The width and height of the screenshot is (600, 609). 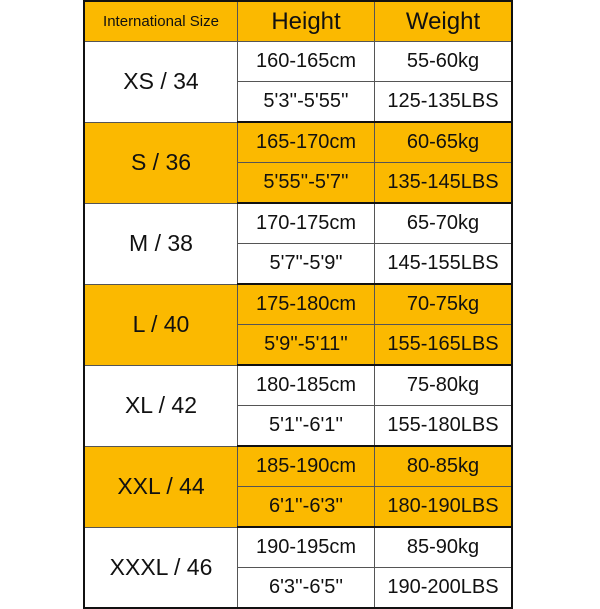 What do you see at coordinates (306, 466) in the screenshot?
I see `height-cell: 185-190cm` at bounding box center [306, 466].